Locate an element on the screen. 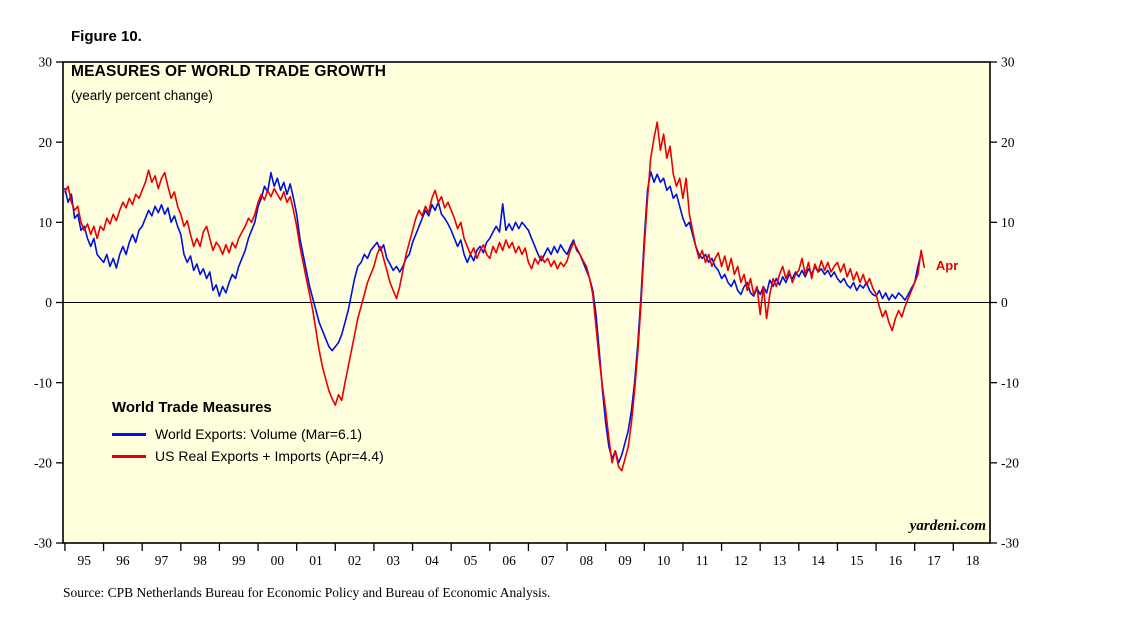  chart-subtitle: (yearly percent change) is located at coordinates (142, 95).